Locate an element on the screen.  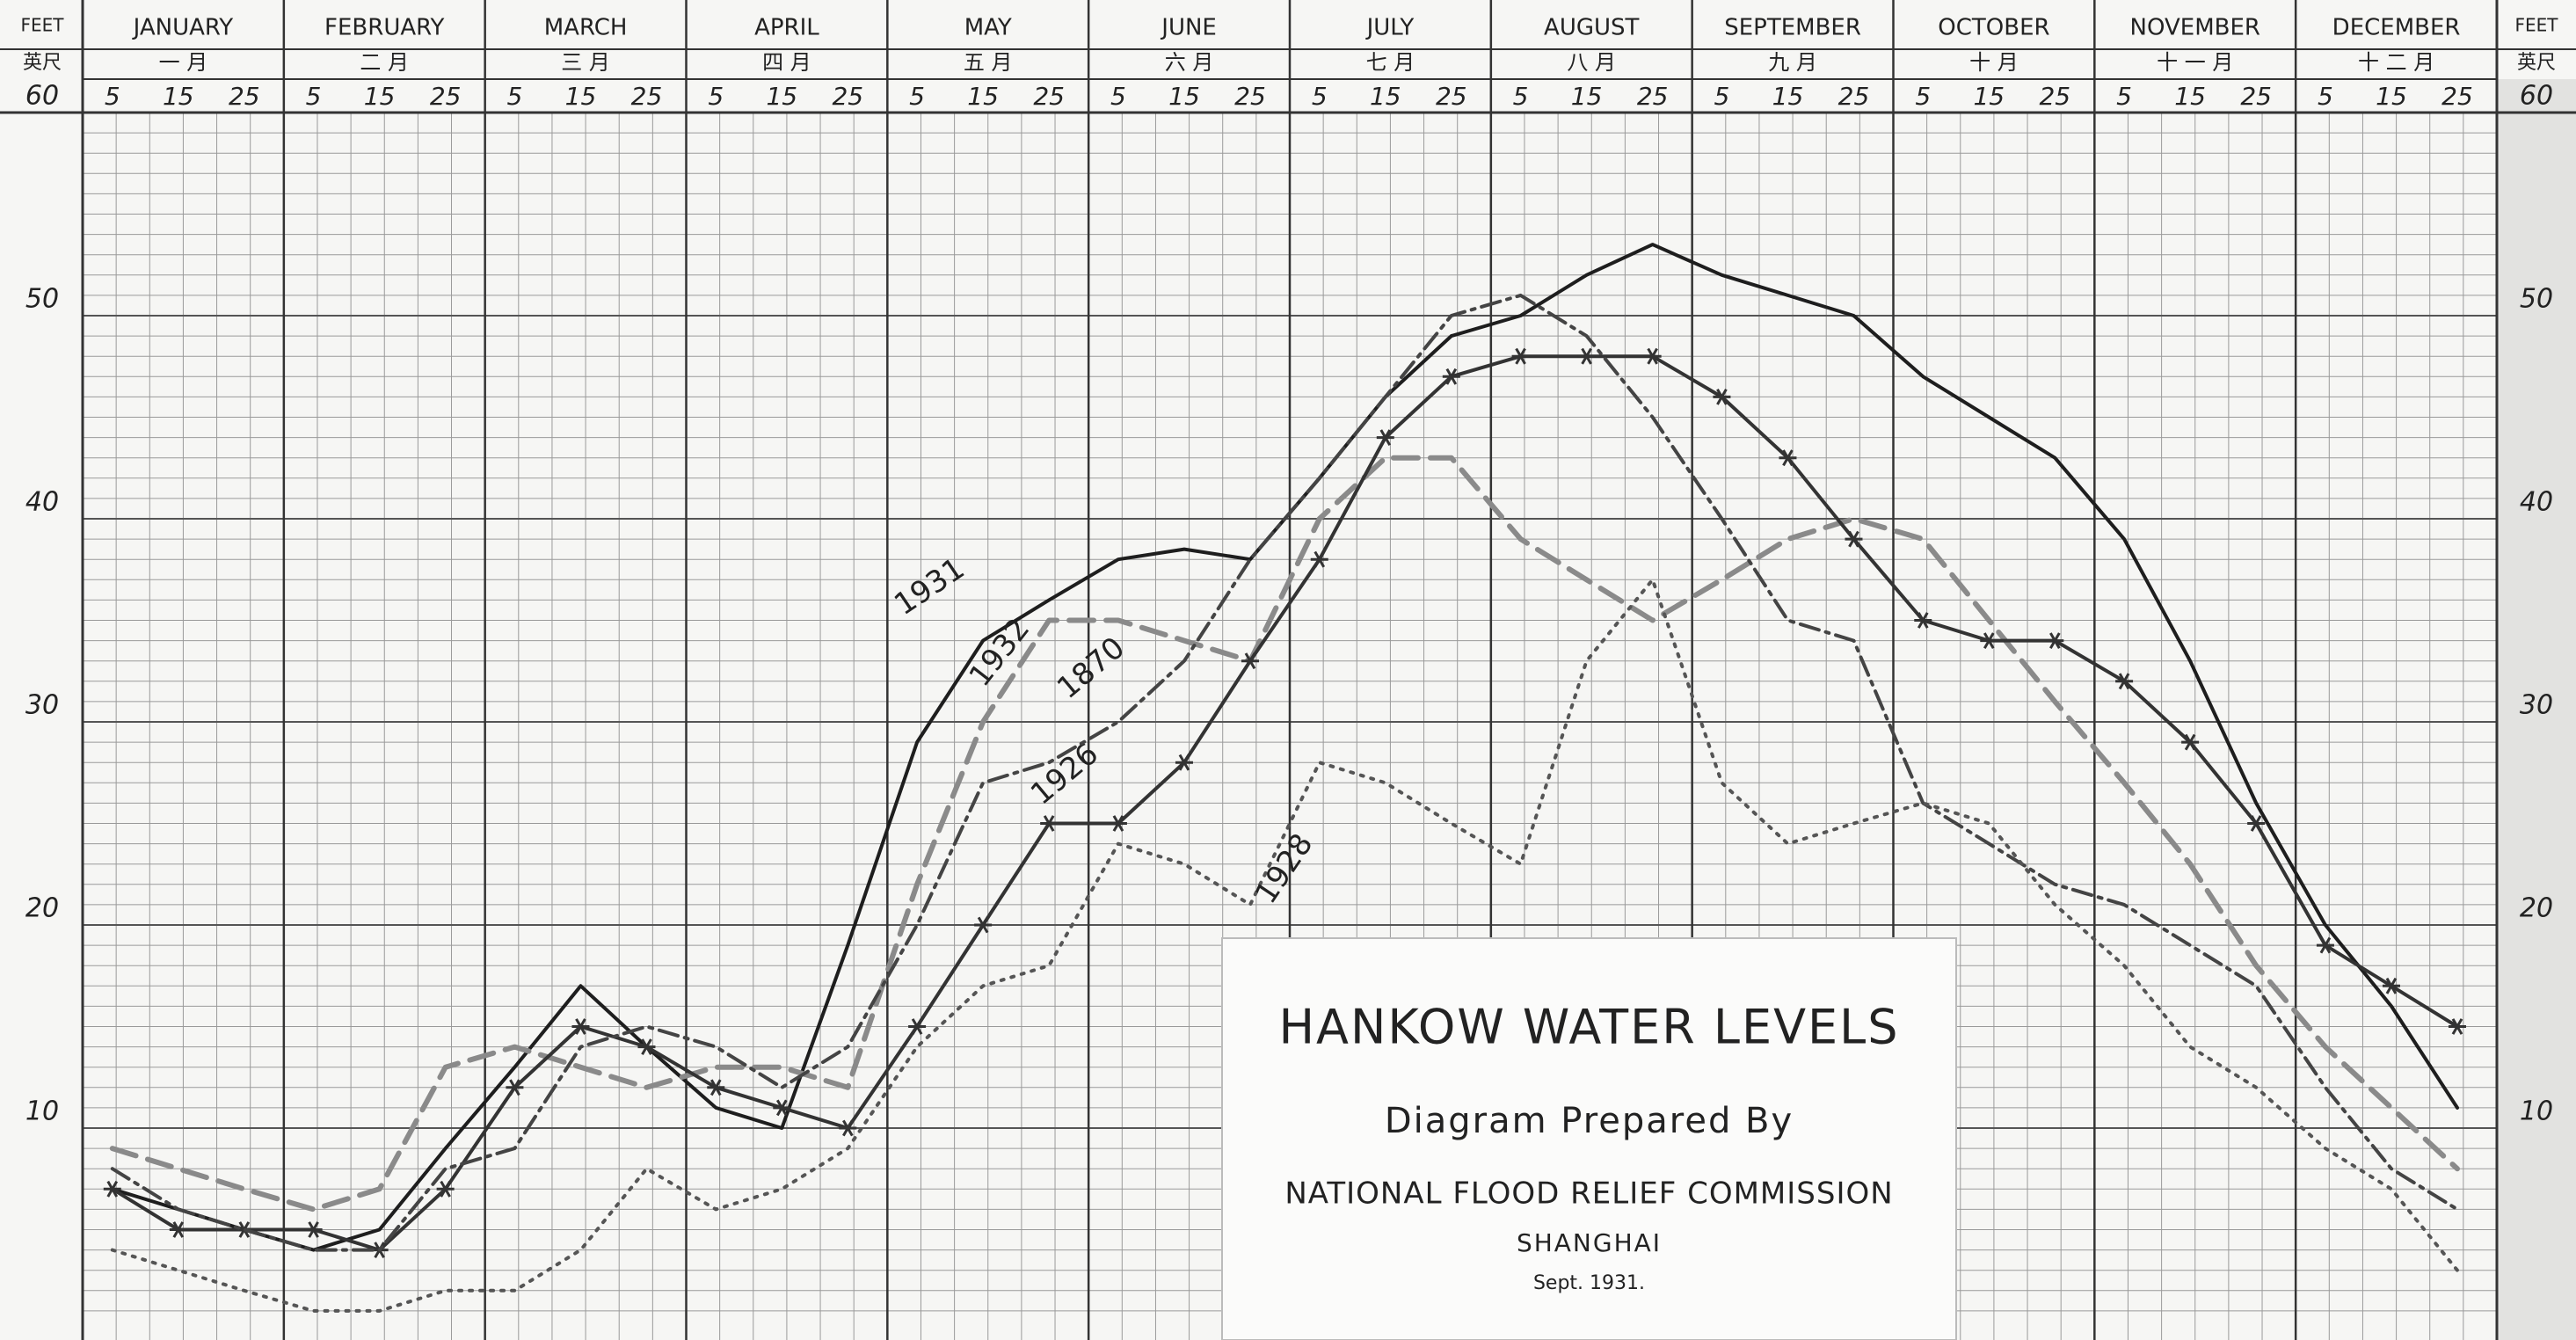
month-label-chinese: 三 月 is located at coordinates (585, 63).